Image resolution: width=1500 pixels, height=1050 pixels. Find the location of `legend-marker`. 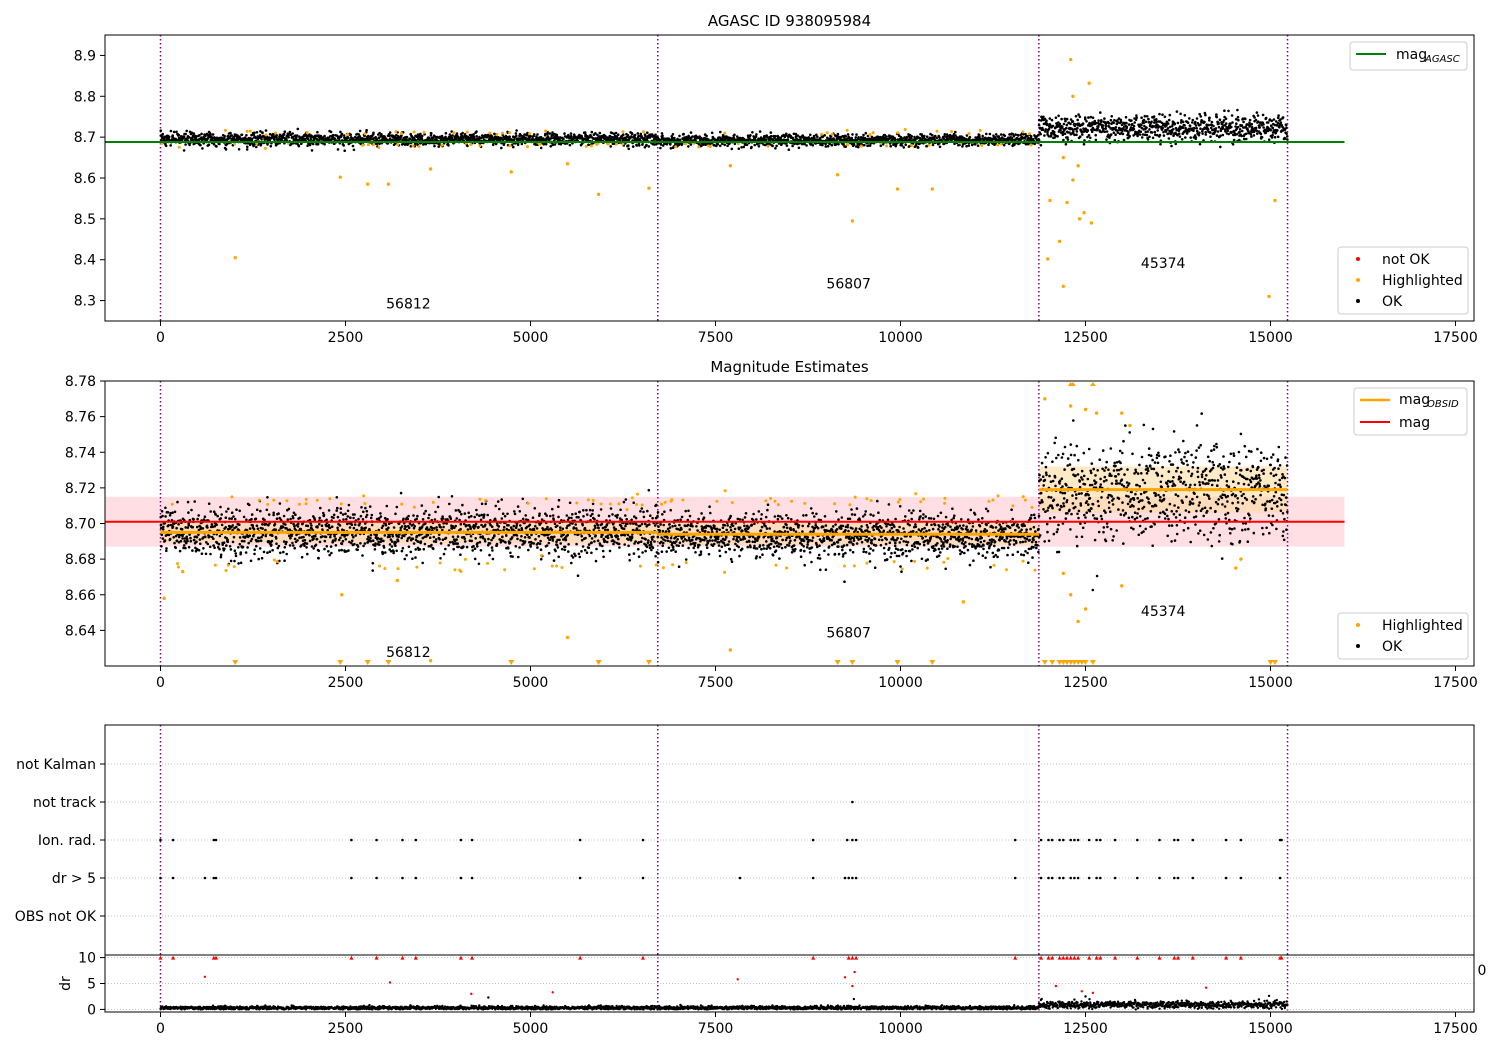

legend-marker is located at coordinates (1358, 301).